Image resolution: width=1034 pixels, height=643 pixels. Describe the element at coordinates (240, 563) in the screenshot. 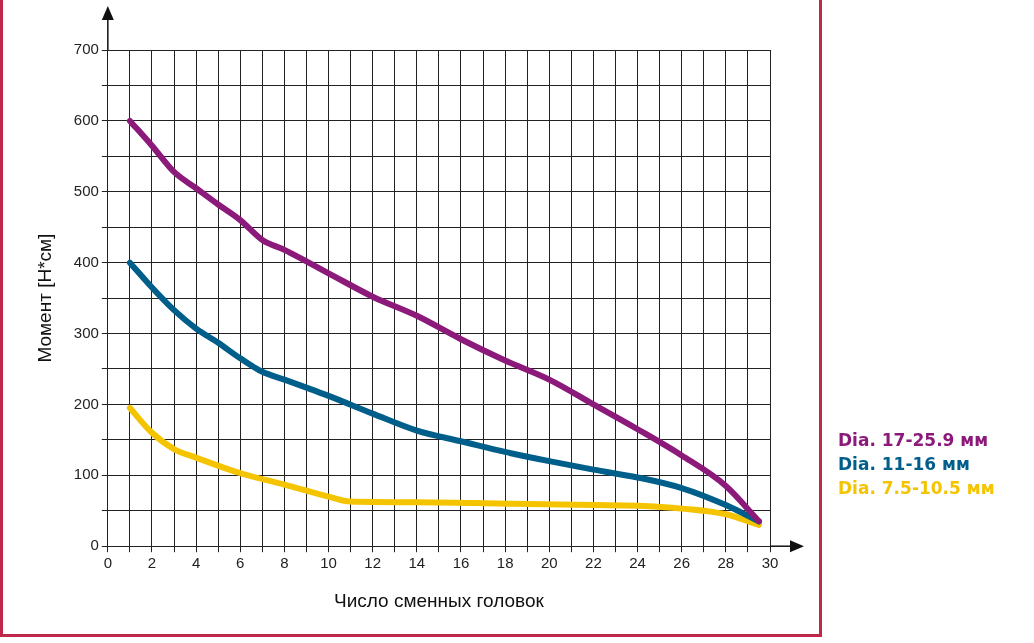

I see `x-tick-label: 6` at that location.